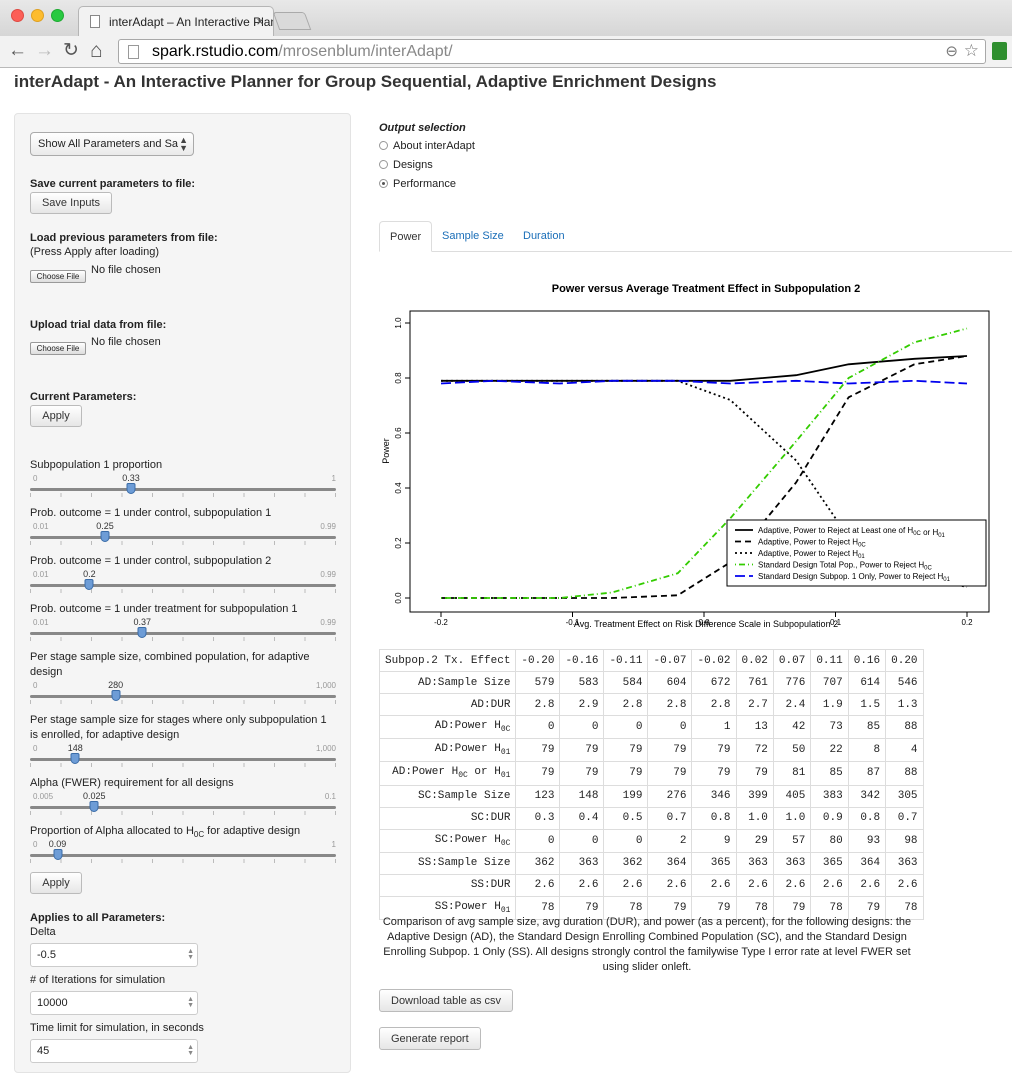  Describe the element at coordinates (56, 416) in the screenshot. I see `apply-button-top: Apply` at that location.